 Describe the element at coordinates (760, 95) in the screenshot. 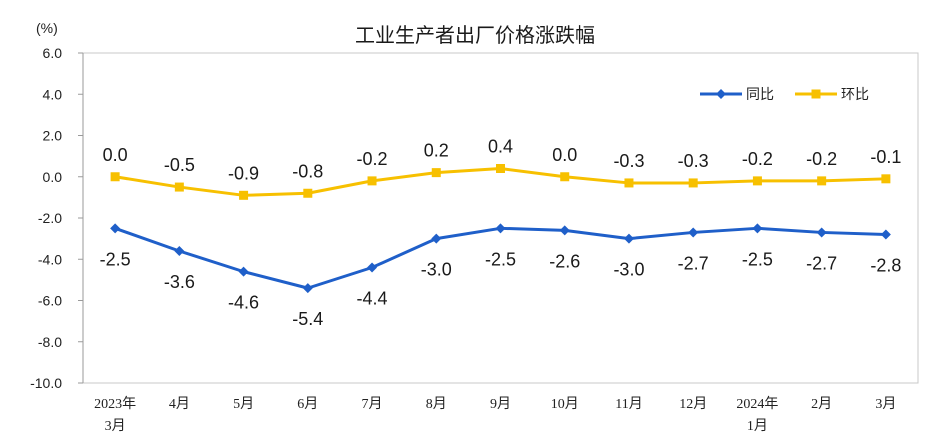

I see `legend-label: 同比` at that location.